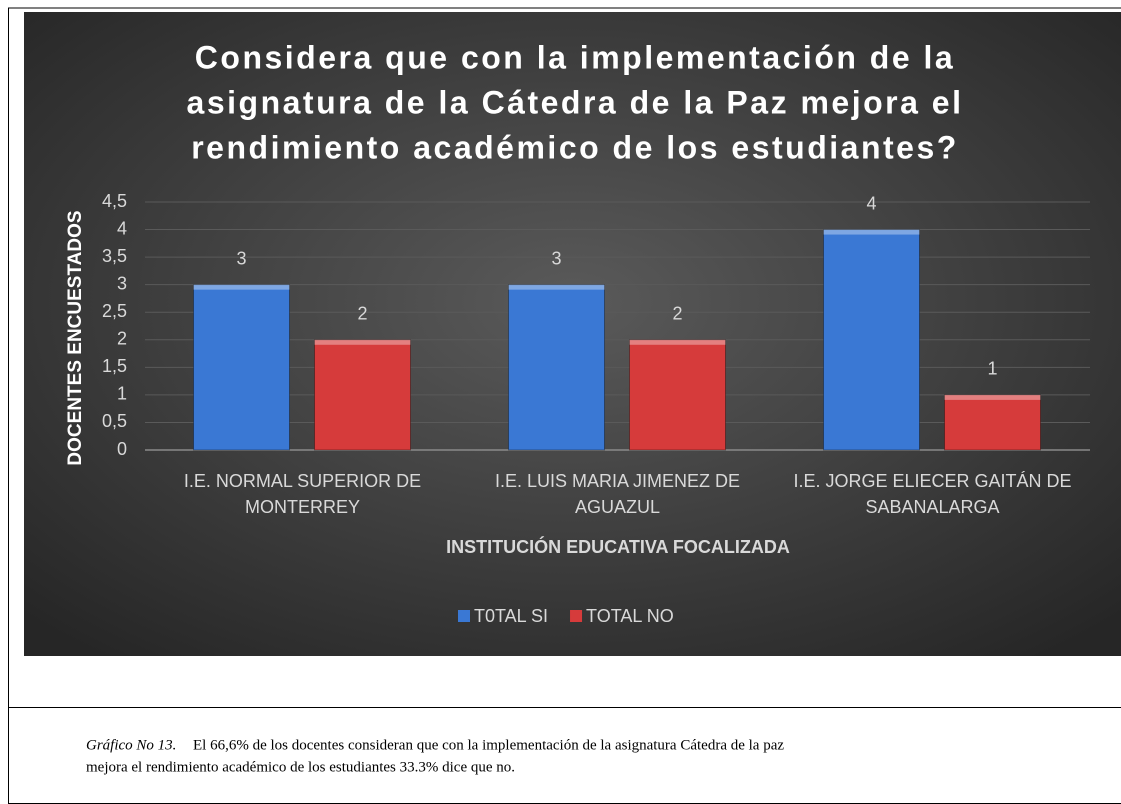 Image resolution: width=1121 pixels, height=804 pixels. What do you see at coordinates (75, 337) in the screenshot?
I see `y-axis-title: DOCENTES ENCUESTADOS` at bounding box center [75, 337].